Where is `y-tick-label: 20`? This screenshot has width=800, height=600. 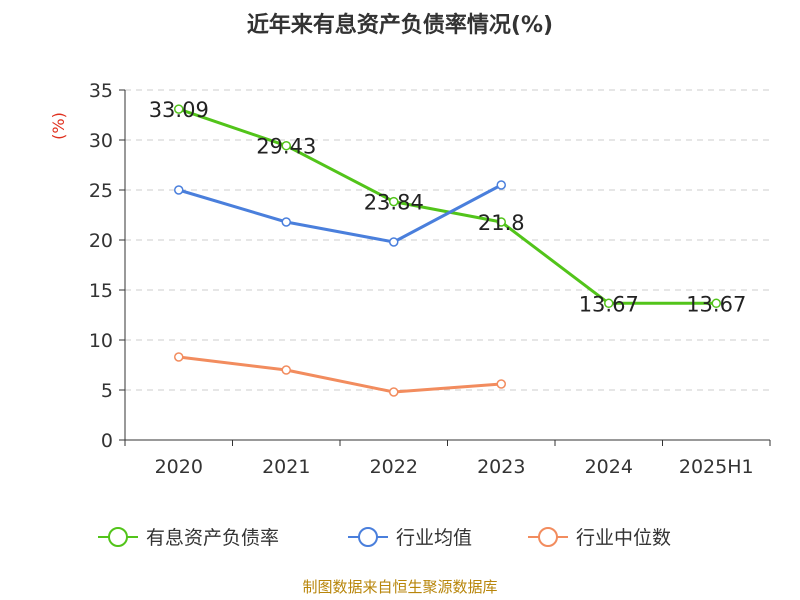 y-tick-label: 20 is located at coordinates (101, 241).